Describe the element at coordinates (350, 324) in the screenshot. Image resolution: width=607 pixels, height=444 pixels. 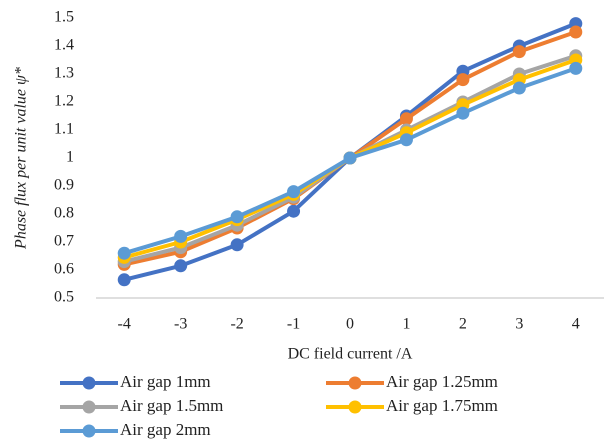
I see `x-tick-label: 0` at that location.